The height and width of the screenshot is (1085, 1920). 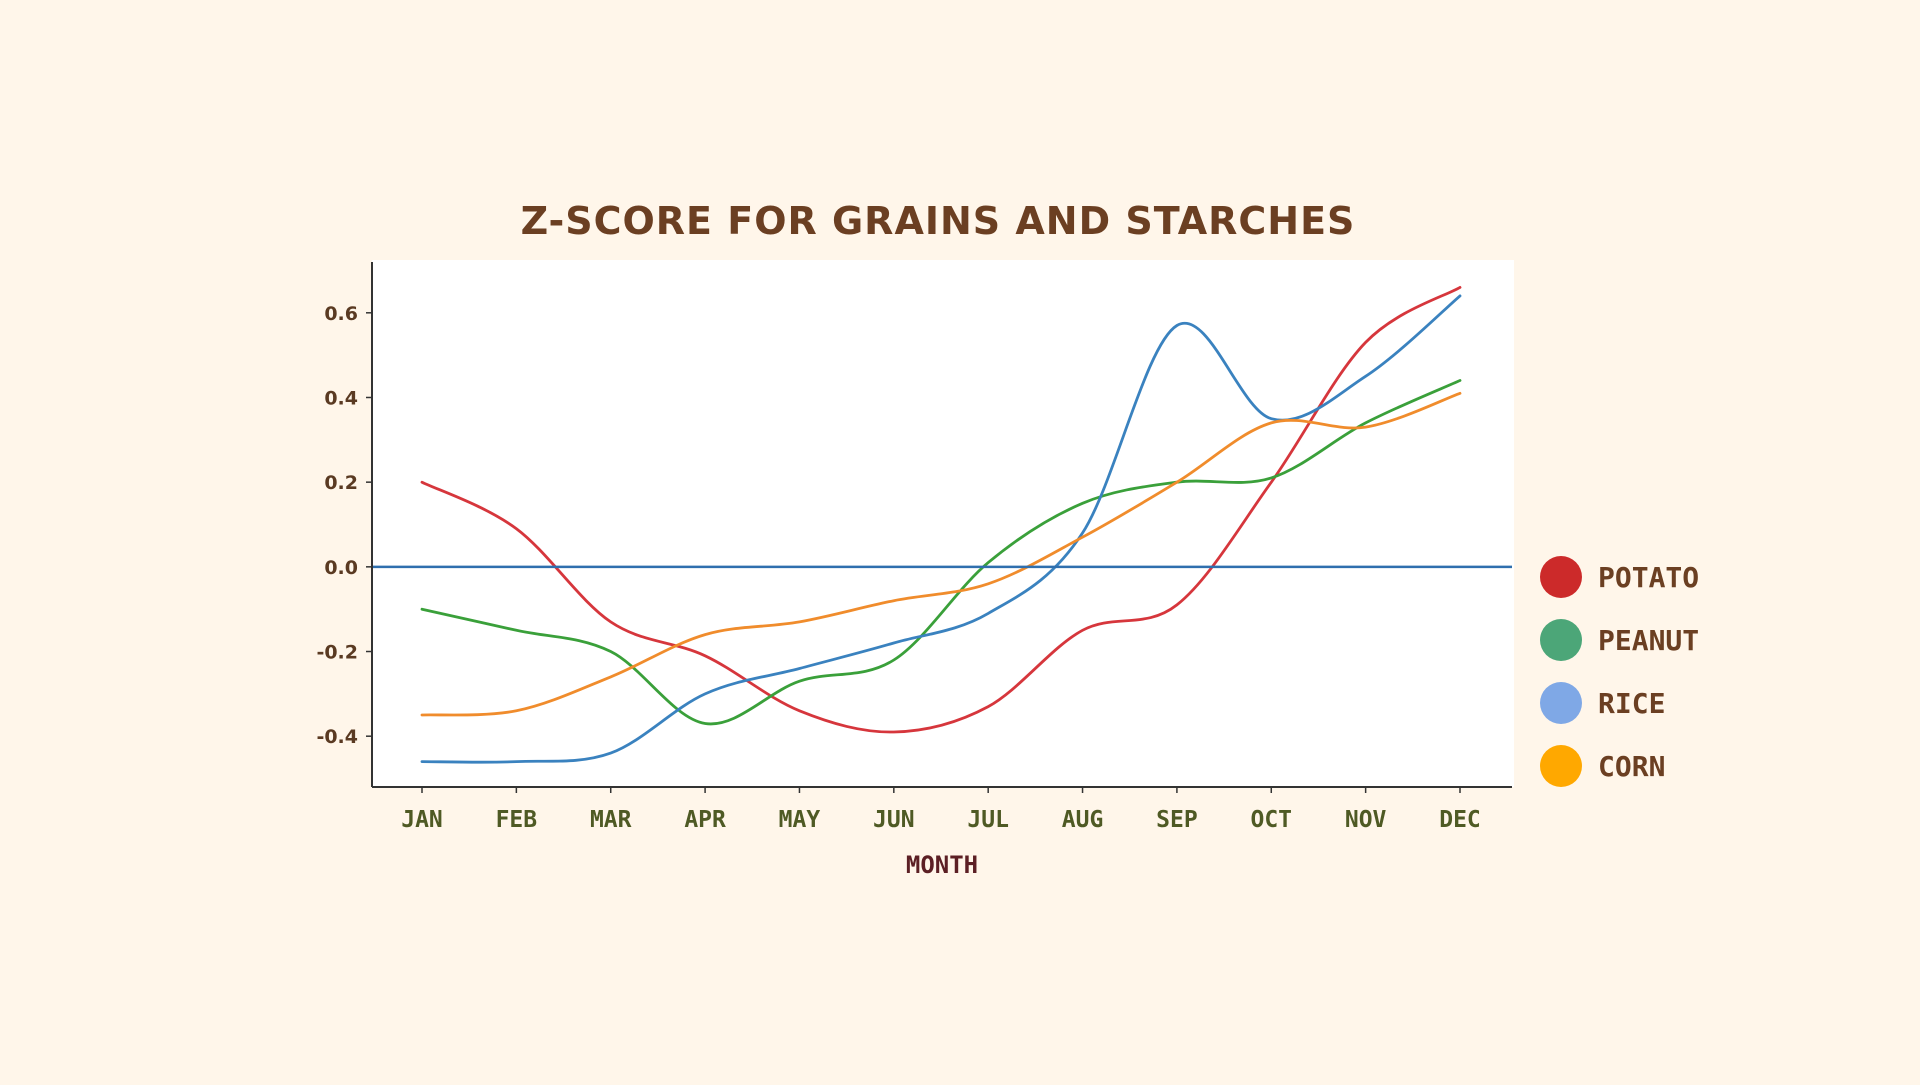 What do you see at coordinates (1619, 671) in the screenshot?
I see `legend: POTATO PEANUT RICE CORN` at bounding box center [1619, 671].